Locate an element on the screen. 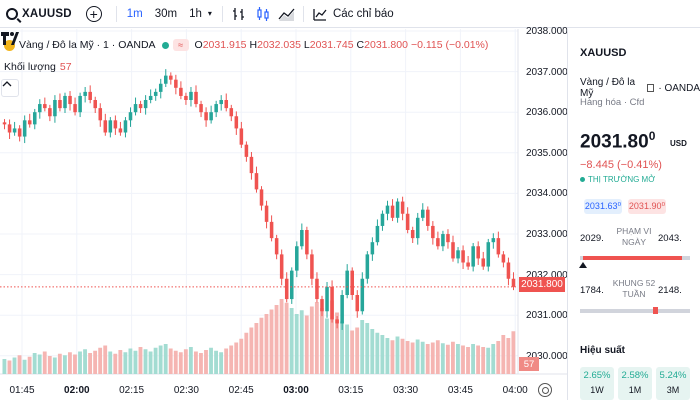 Image resolution: width=700 pixels, height=400 pixels. interval-30m: 30m is located at coordinates (166, 13).